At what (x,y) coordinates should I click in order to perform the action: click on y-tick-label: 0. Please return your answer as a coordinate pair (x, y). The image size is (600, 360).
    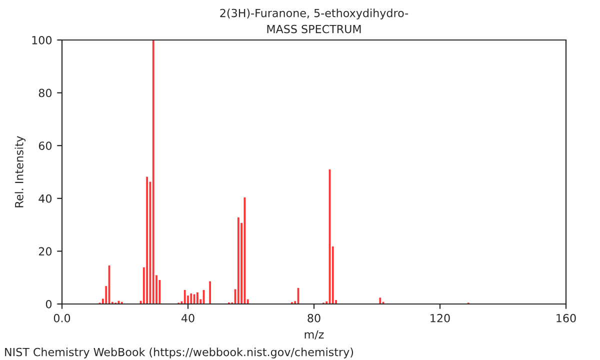
    Looking at the image, I should click on (49, 304).